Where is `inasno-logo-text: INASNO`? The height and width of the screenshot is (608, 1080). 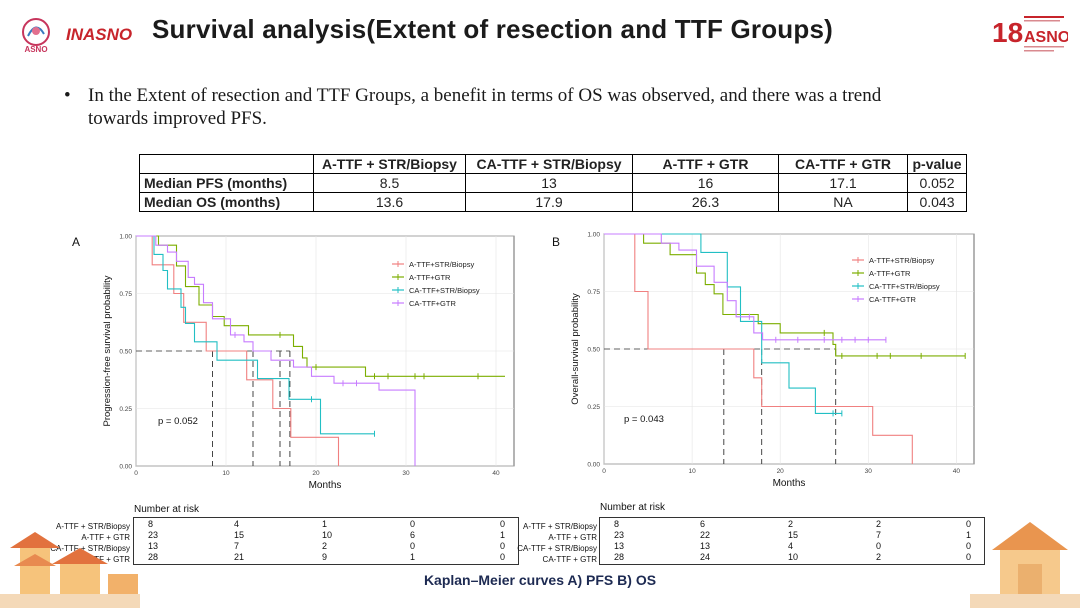 inasno-logo-text: INASNO is located at coordinates (99, 34).